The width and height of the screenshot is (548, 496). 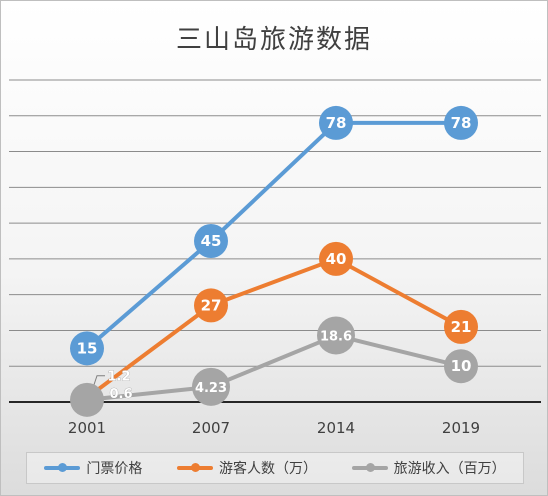 What do you see at coordinates (211, 428) in the screenshot?
I see `x-tick-label: 2007` at bounding box center [211, 428].